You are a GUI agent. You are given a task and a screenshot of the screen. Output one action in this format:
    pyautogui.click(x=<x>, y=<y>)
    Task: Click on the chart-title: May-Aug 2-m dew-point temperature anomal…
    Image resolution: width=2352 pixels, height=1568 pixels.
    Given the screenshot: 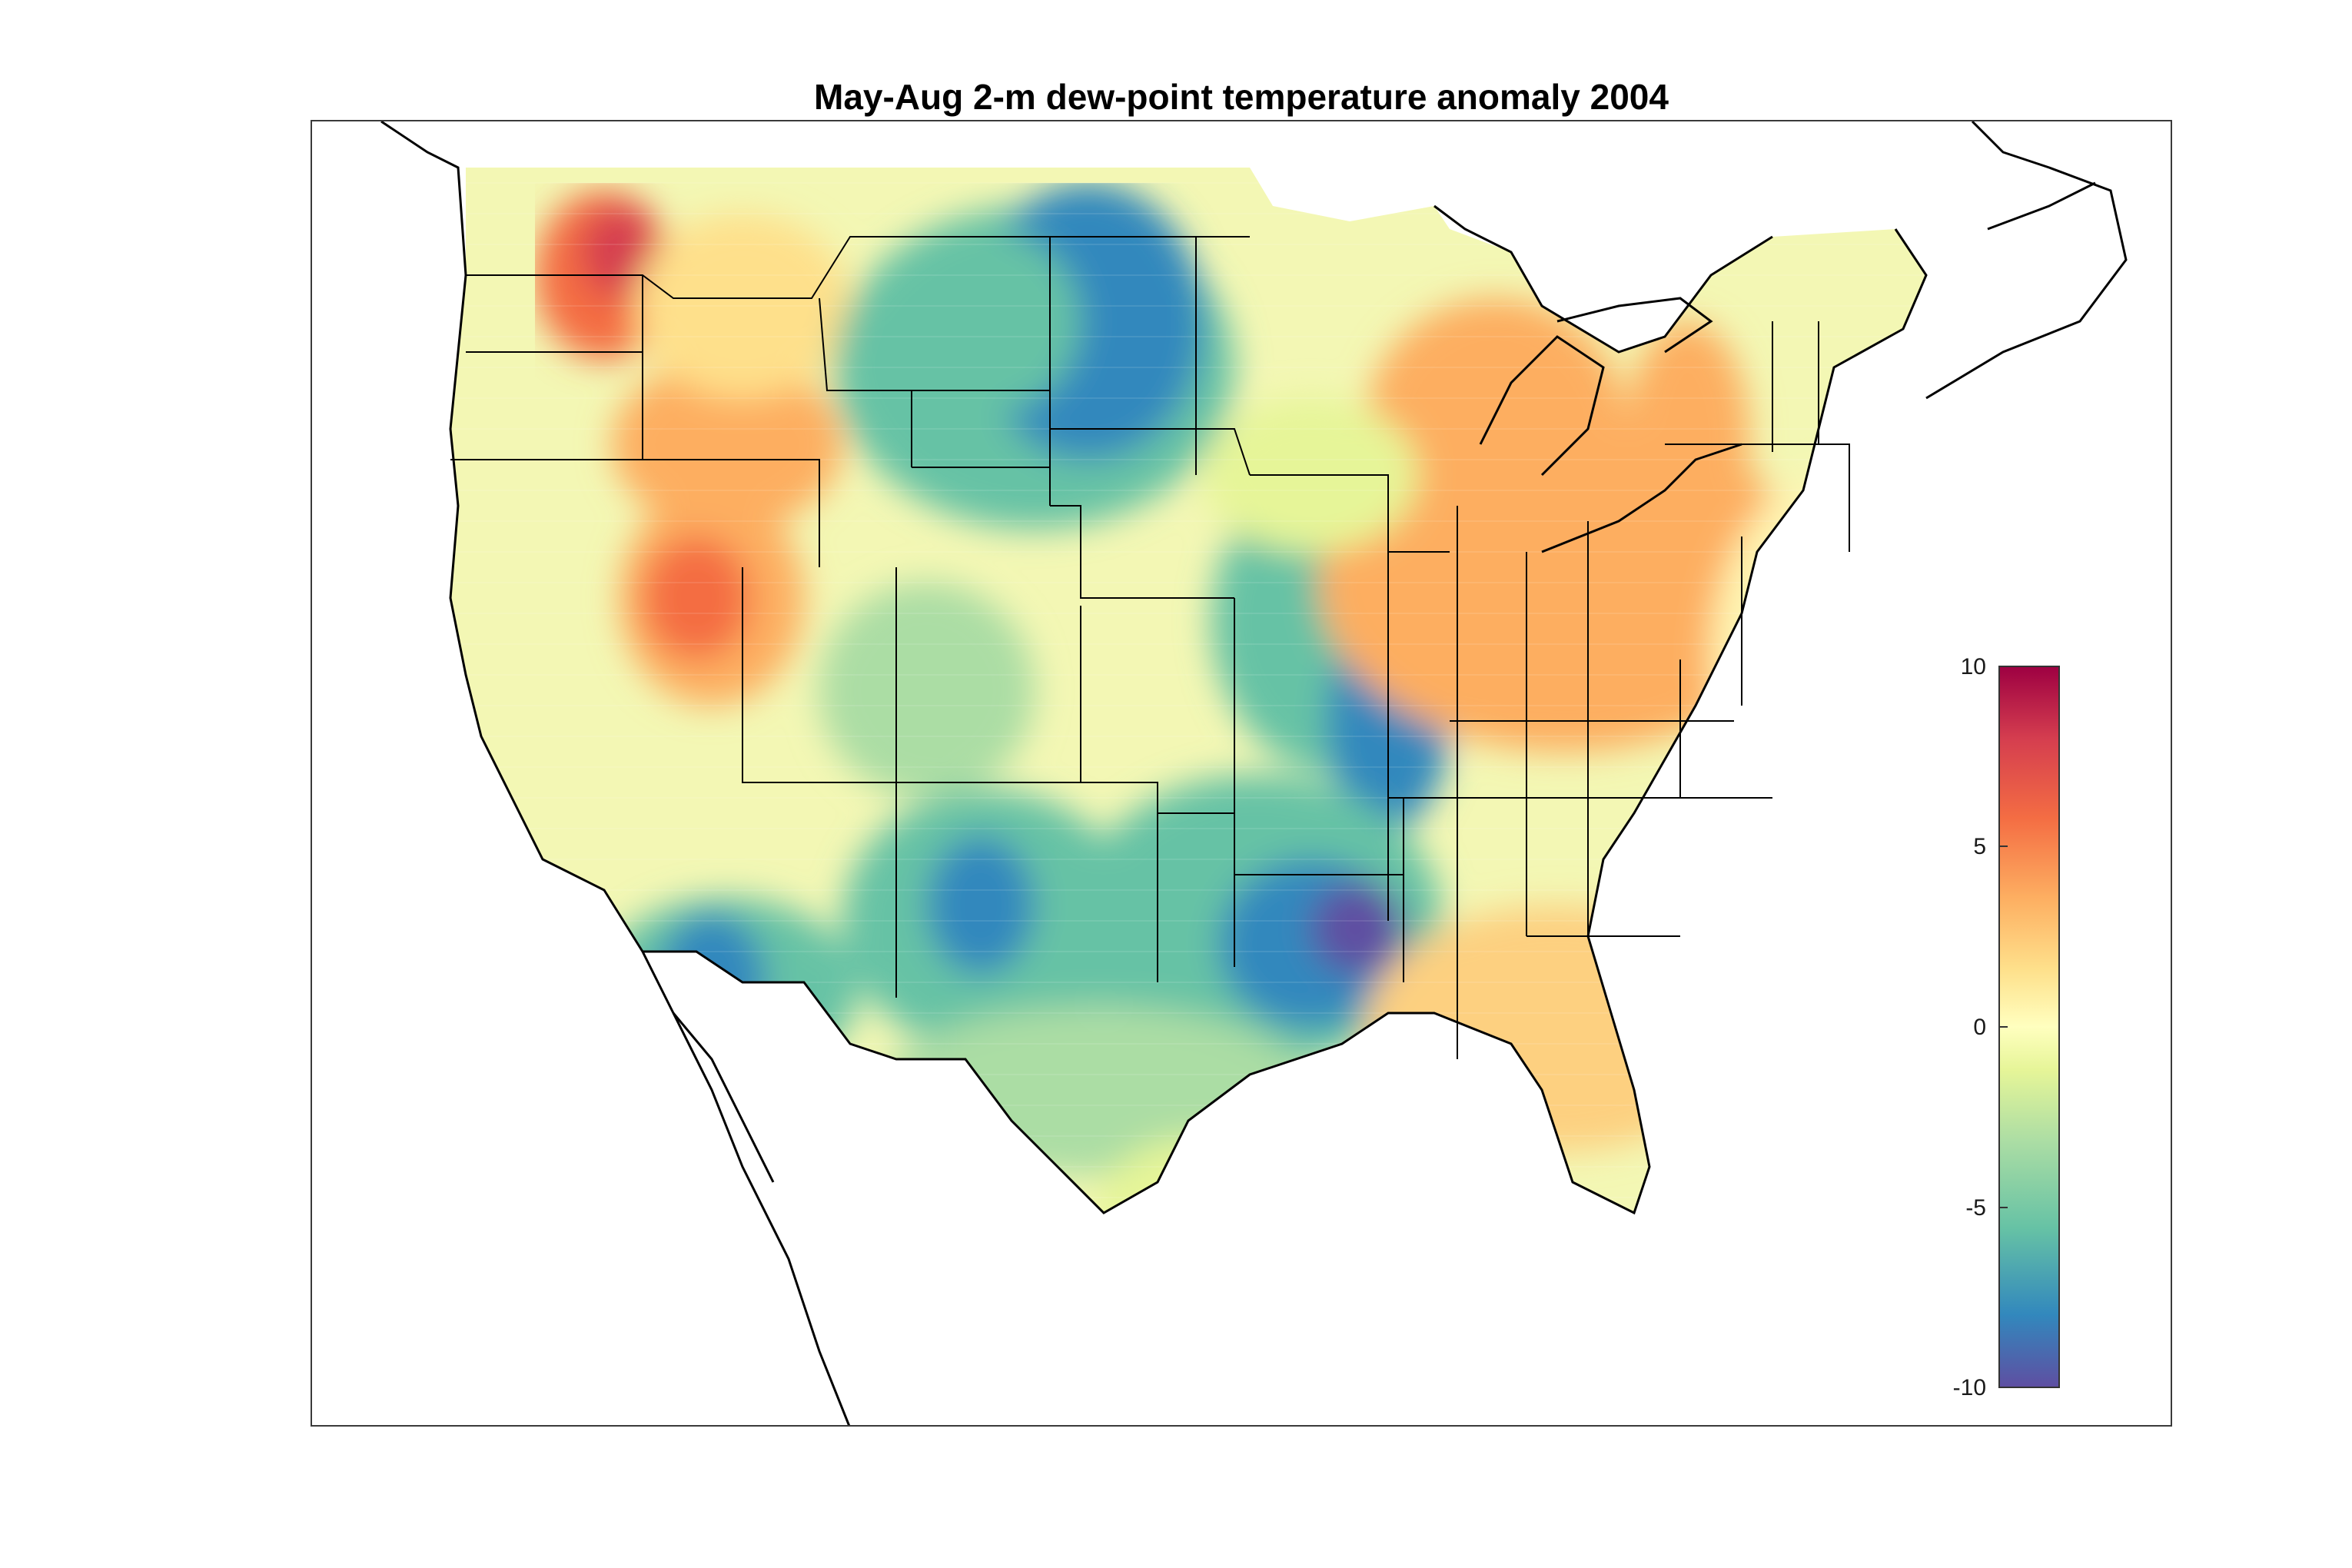 What is the action you would take?
    pyautogui.click(x=1241, y=97)
    